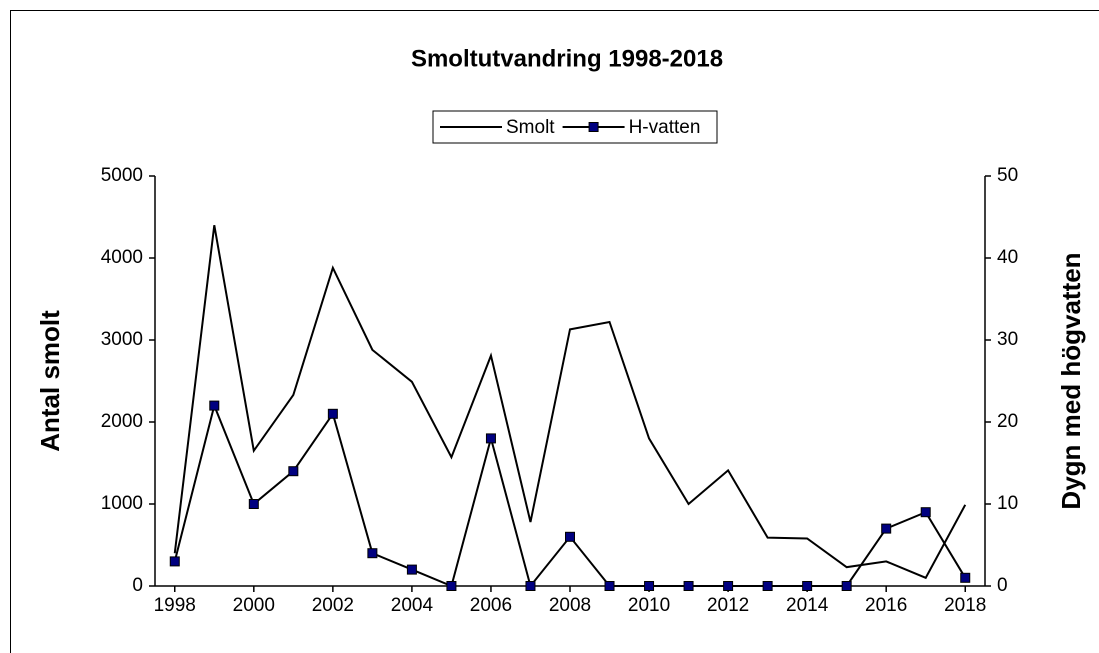 The image size is (1099, 653). Describe the element at coordinates (412, 605) in the screenshot. I see `x-tick-label: 2004` at that location.